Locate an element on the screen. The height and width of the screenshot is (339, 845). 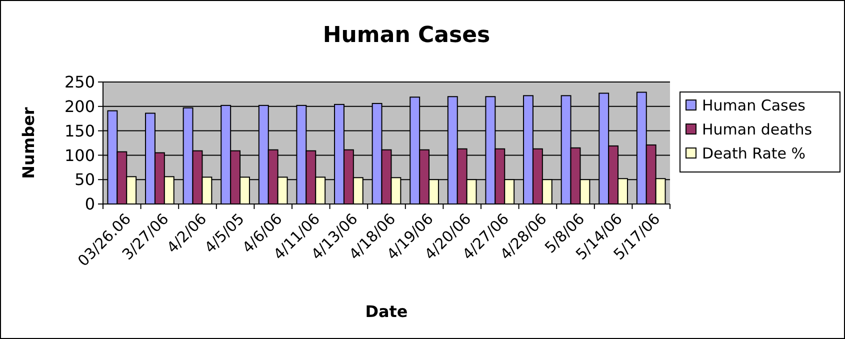
legend-label: Human deaths is located at coordinates (757, 129).